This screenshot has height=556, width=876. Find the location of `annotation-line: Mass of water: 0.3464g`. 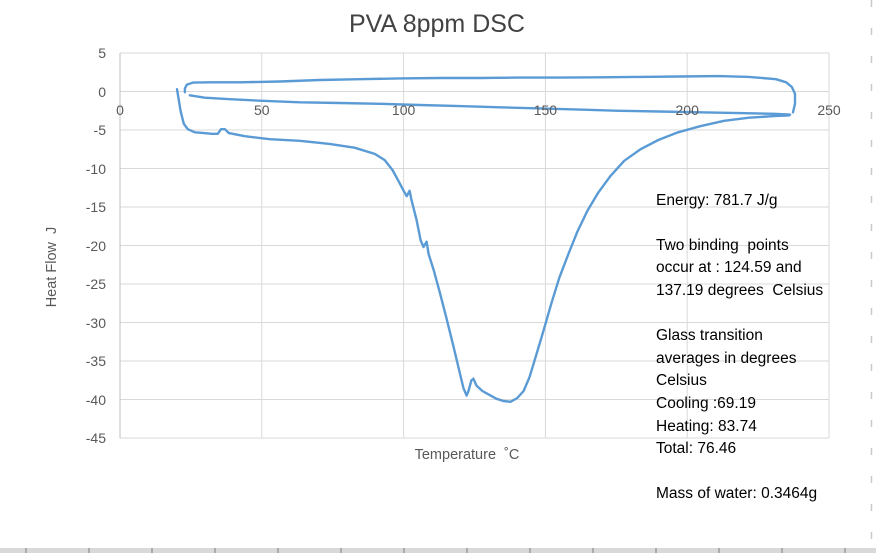

annotation-line: Mass of water: 0.3464g is located at coordinates (737, 494).